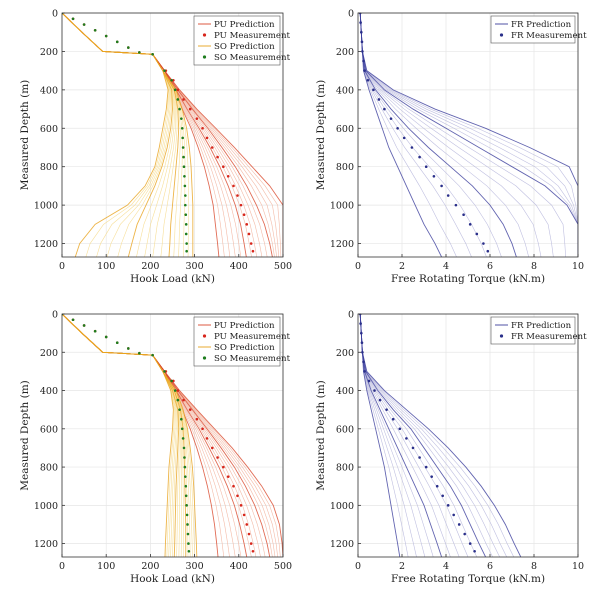  What do you see at coordinates (490, 566) in the screenshot?
I see `x-tick-label: 6` at bounding box center [490, 566].